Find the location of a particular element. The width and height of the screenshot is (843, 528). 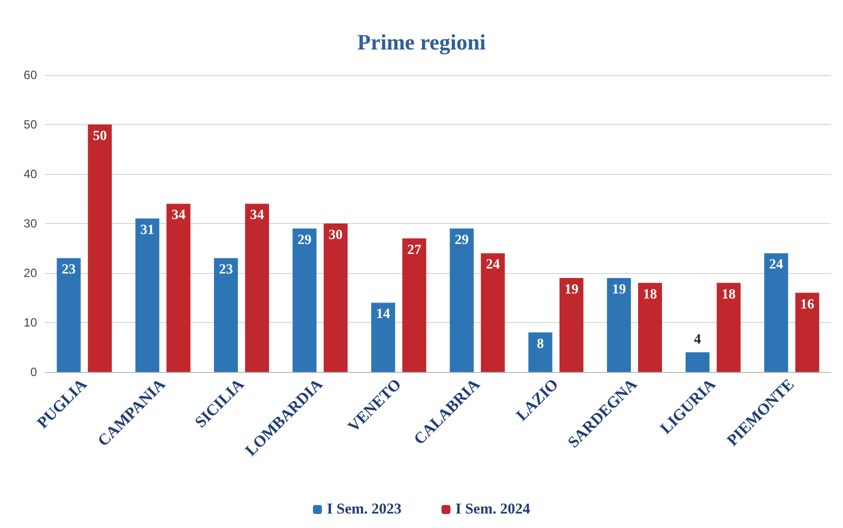

data-label: 27 is located at coordinates (414, 250).